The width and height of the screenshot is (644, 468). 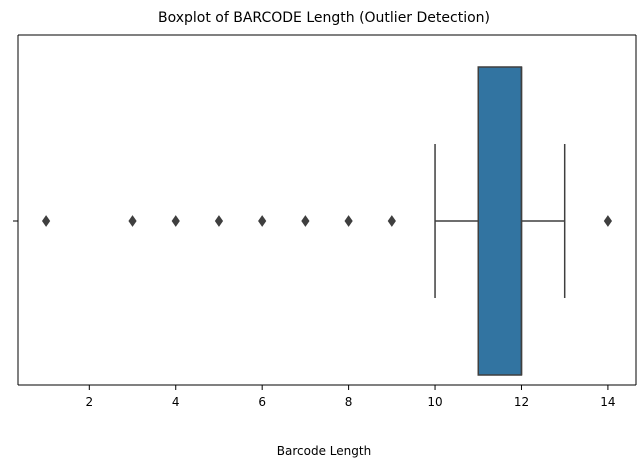 I want to click on iqr-box, so click(x=500, y=221).